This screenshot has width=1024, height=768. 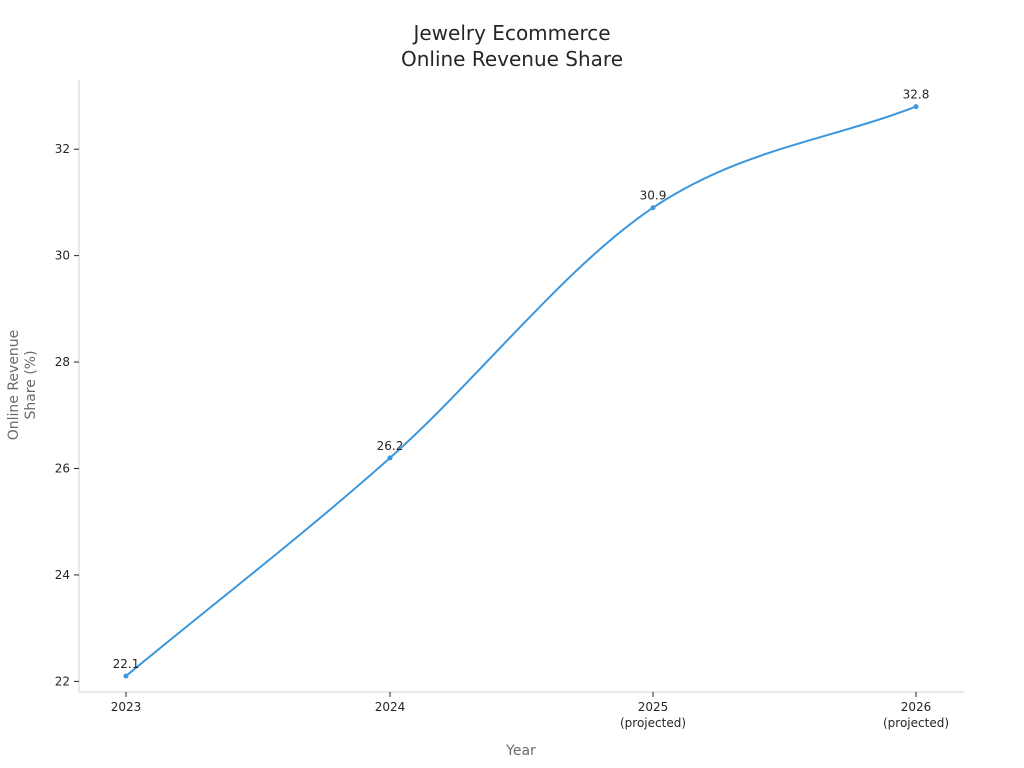 I want to click on data-label: 30.9, so click(x=653, y=196).